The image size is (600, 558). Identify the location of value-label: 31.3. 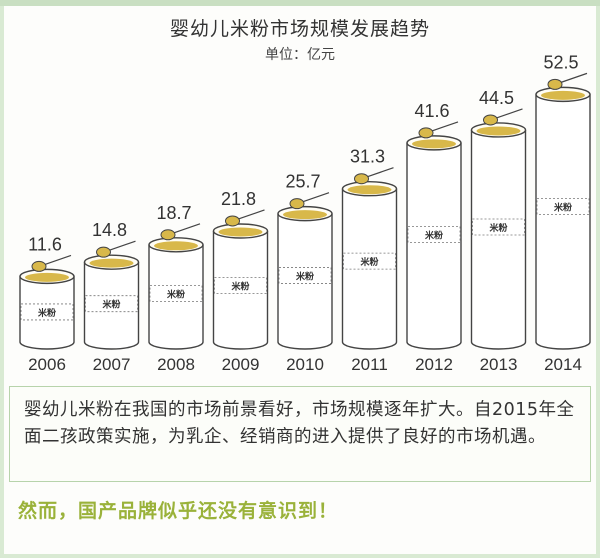
(367, 157).